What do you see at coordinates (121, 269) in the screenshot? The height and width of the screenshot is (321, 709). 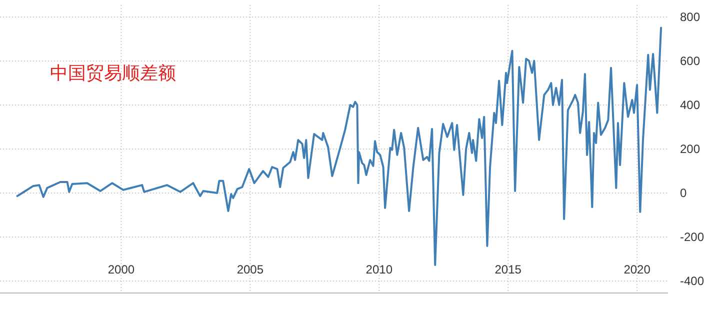 I see `x-tick-label: 2000` at bounding box center [121, 269].